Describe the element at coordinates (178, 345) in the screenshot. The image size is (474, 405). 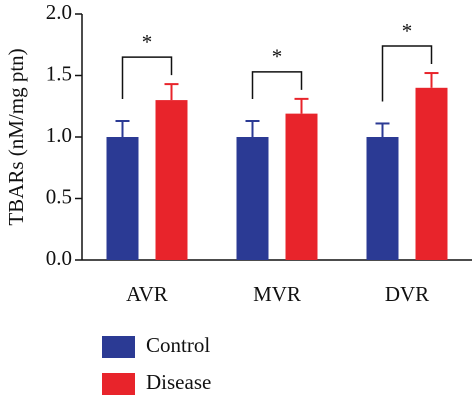
I see `legend-label: Control` at that location.